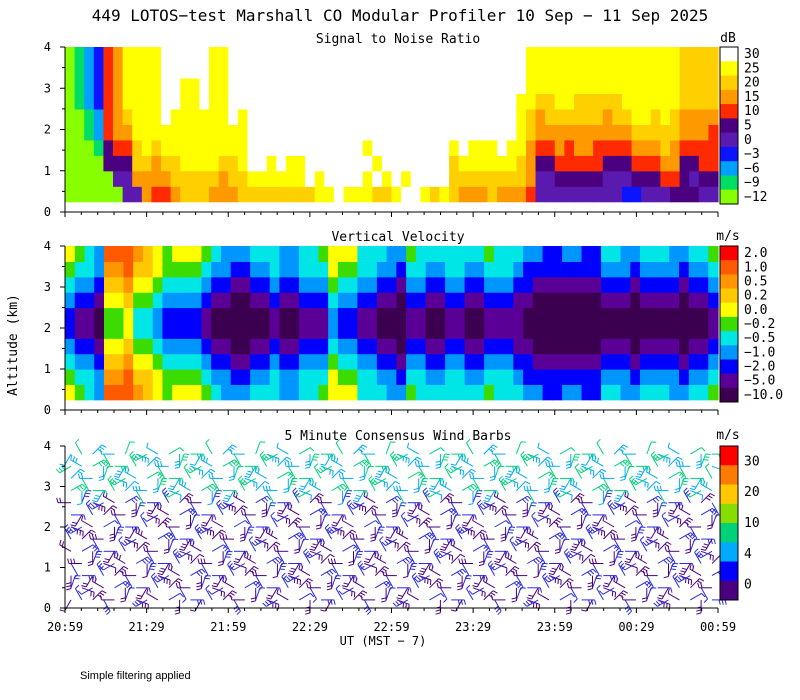  I want to click on wind-colorbar-swatch, so click(729, 456).